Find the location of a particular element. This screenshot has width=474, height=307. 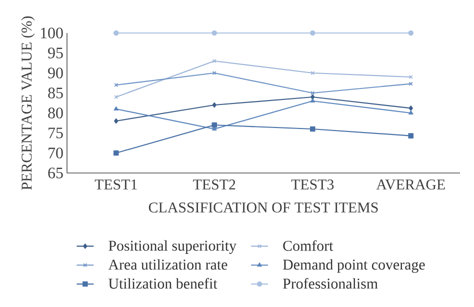

y-axis-title: PERCENTAGE VALUE (%) is located at coordinates (28, 103).